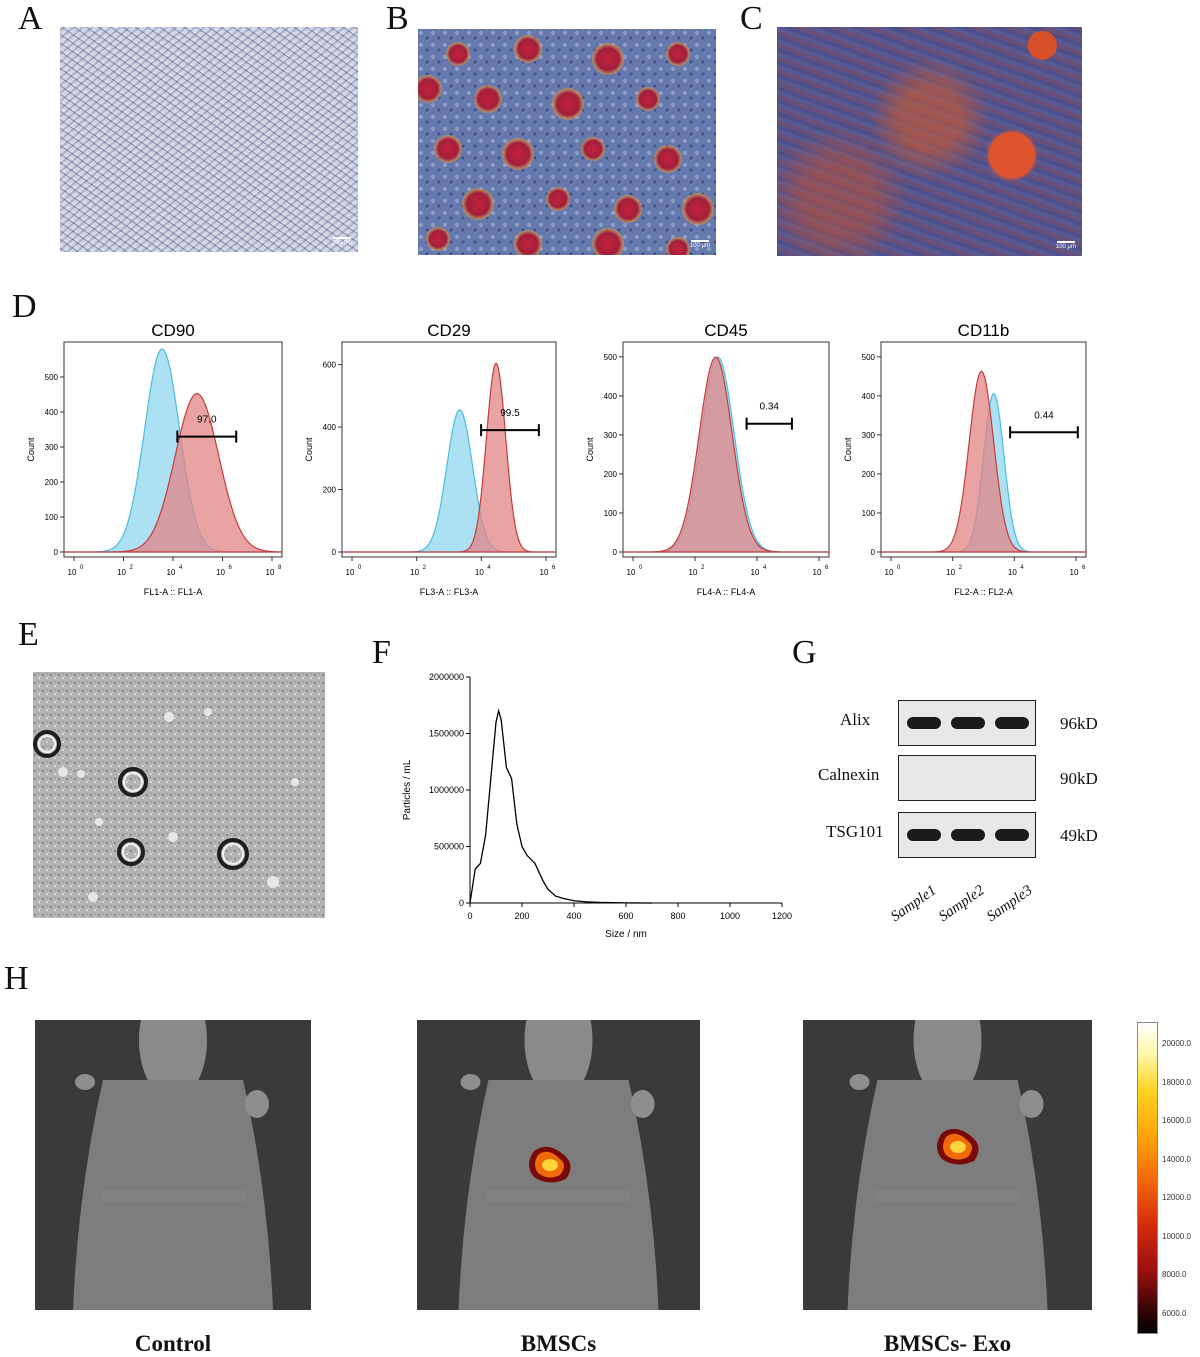 This screenshot has height=1357, width=1200. I want to click on panel-label-a: A, so click(30, 18).